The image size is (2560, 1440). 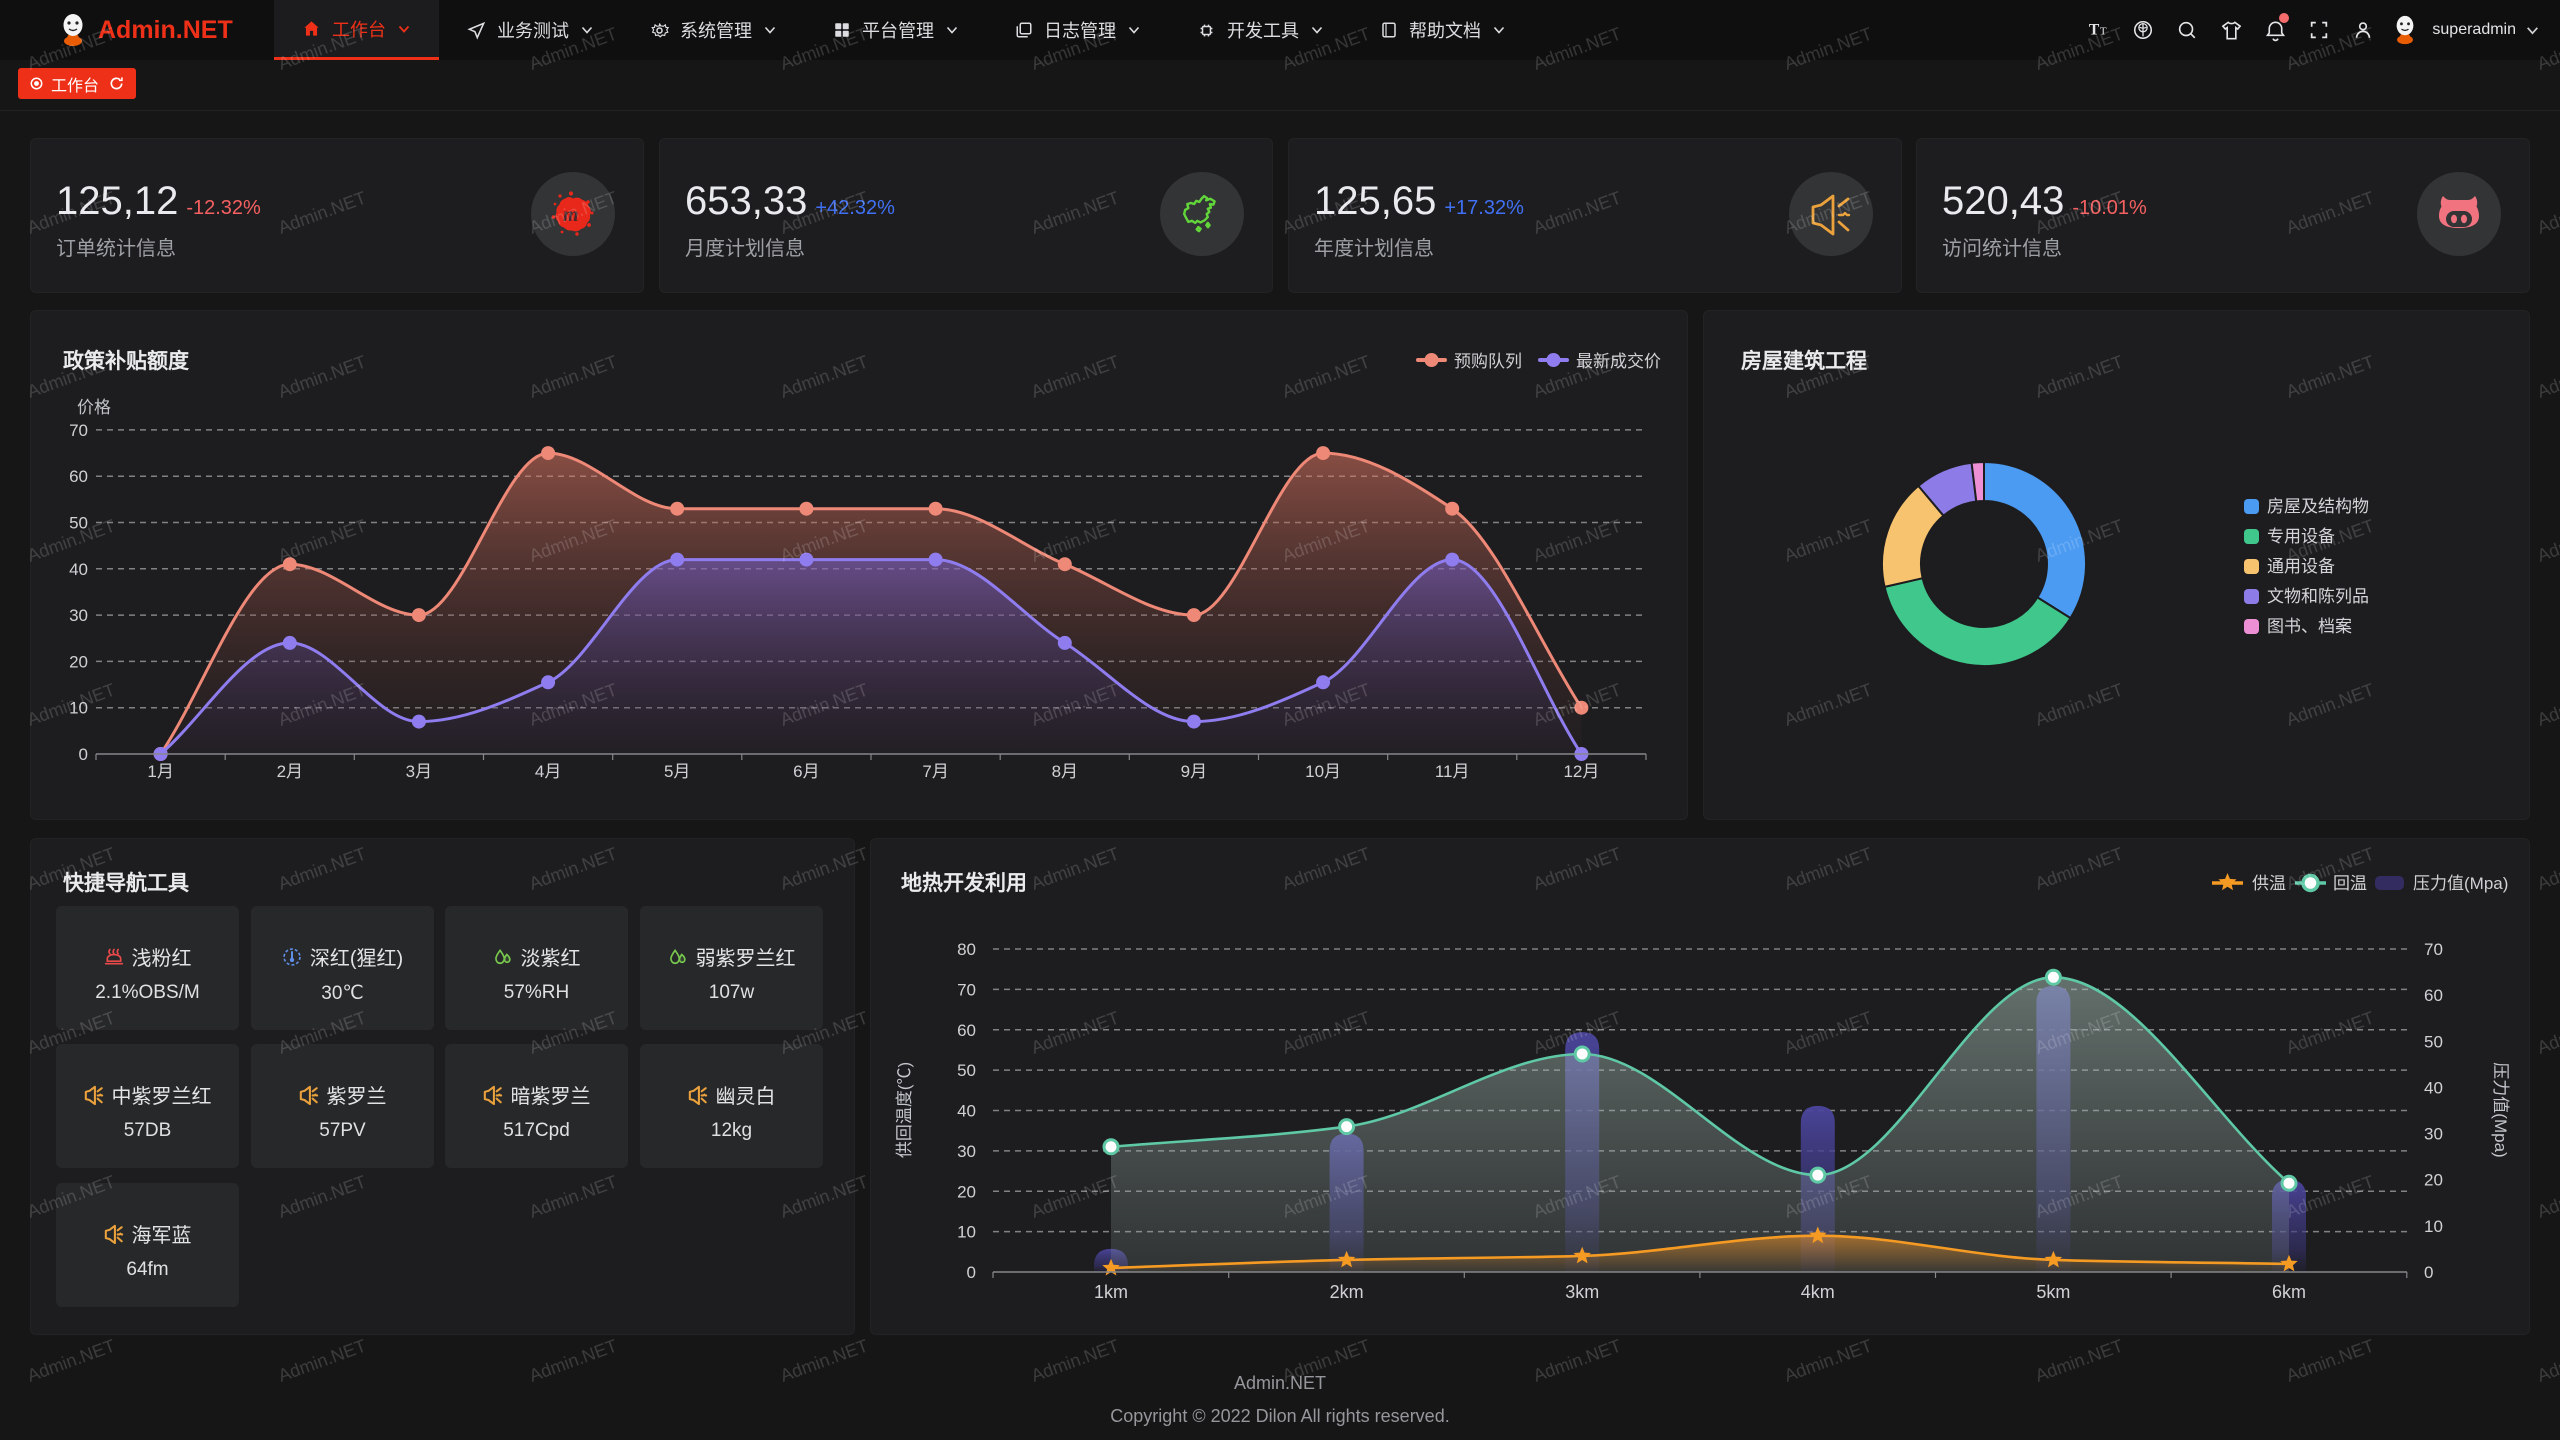 What do you see at coordinates (1323, 771) in the screenshot?
I see `svg-text: 10月` at bounding box center [1323, 771].